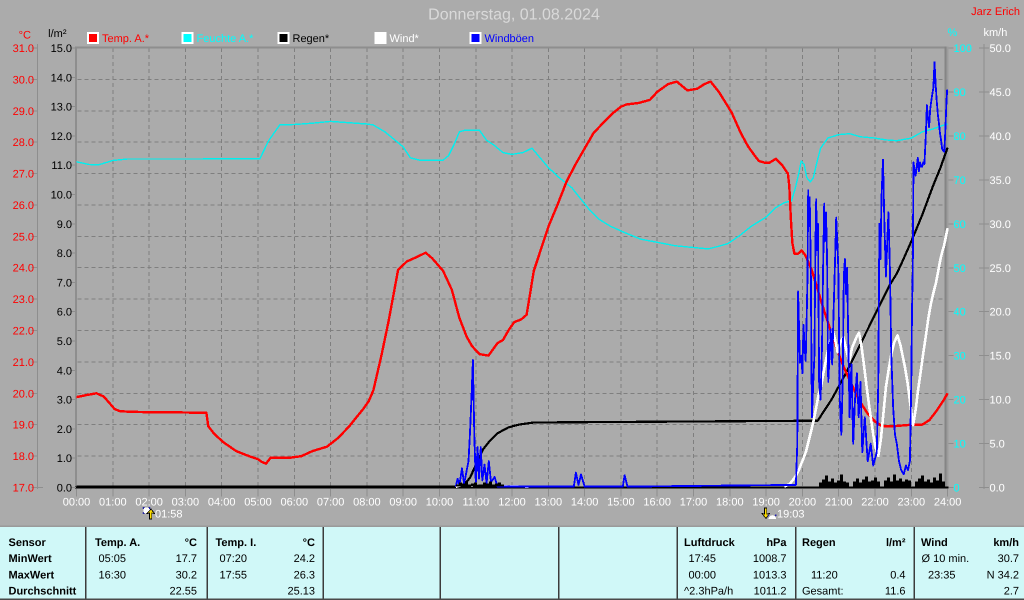 The width and height of the screenshot is (1024, 600). I want to click on svg-text: 4.0, so click(64, 371).